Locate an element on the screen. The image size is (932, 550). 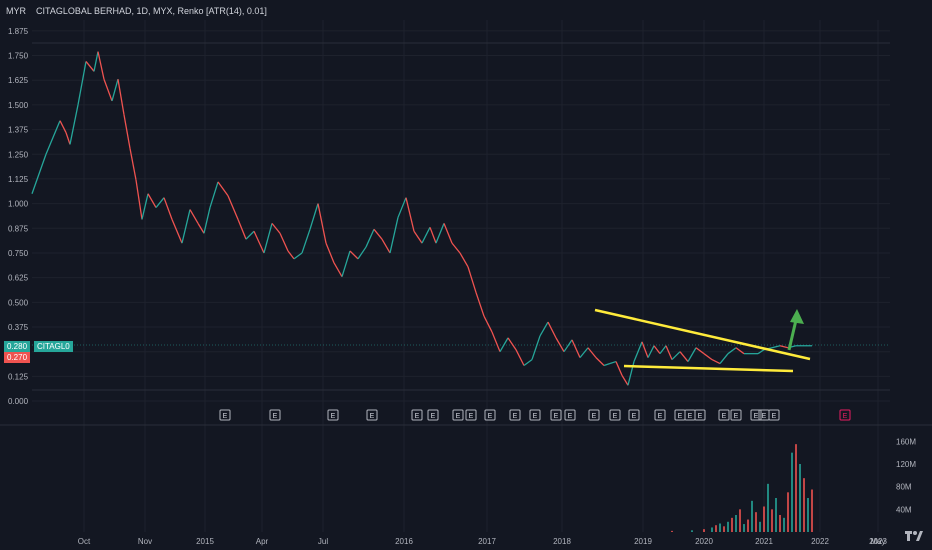
time-tick-label: 2015 is located at coordinates (205, 541).